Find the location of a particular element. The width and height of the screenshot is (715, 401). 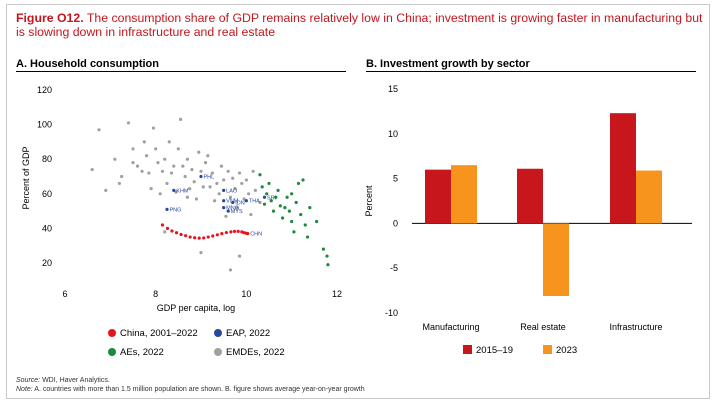

a-eap-label: PHL is located at coordinates (209, 178).